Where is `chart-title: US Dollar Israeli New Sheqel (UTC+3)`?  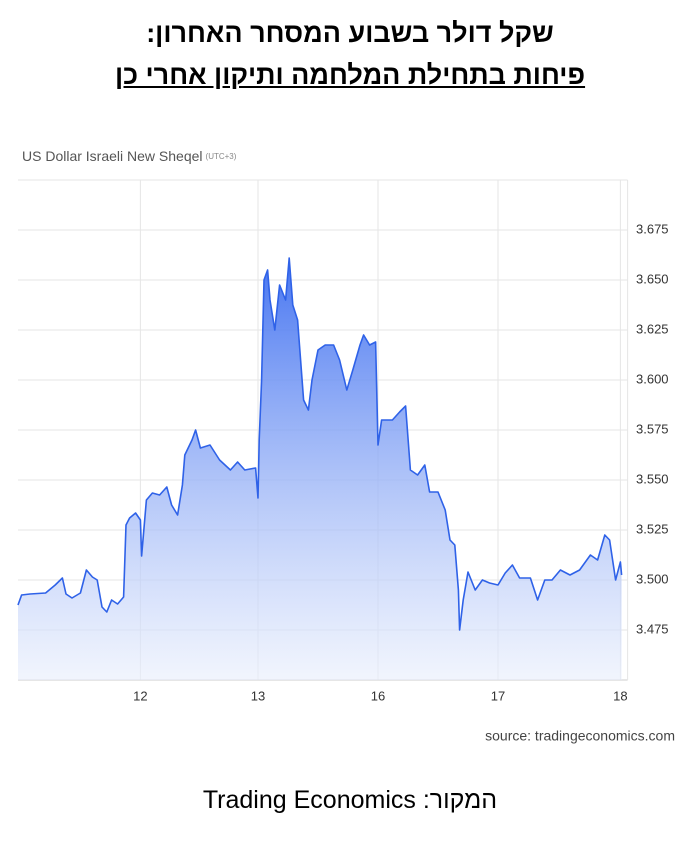 chart-title: US Dollar Israeli New Sheqel (UTC+3) is located at coordinates (129, 156).